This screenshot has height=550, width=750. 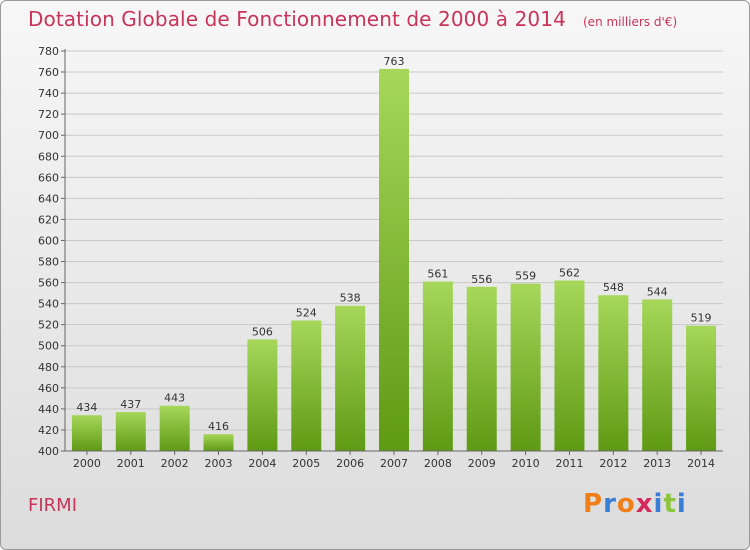 What do you see at coordinates (481, 279) in the screenshot?
I see `bar-value-label: 556` at bounding box center [481, 279].